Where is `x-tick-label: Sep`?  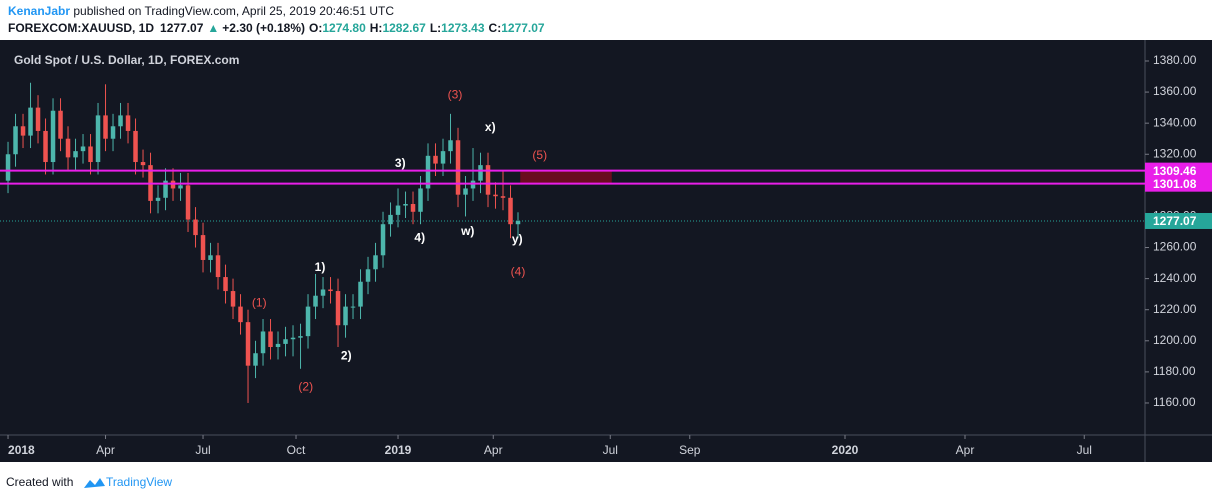
x-tick-label: Sep is located at coordinates (690, 450).